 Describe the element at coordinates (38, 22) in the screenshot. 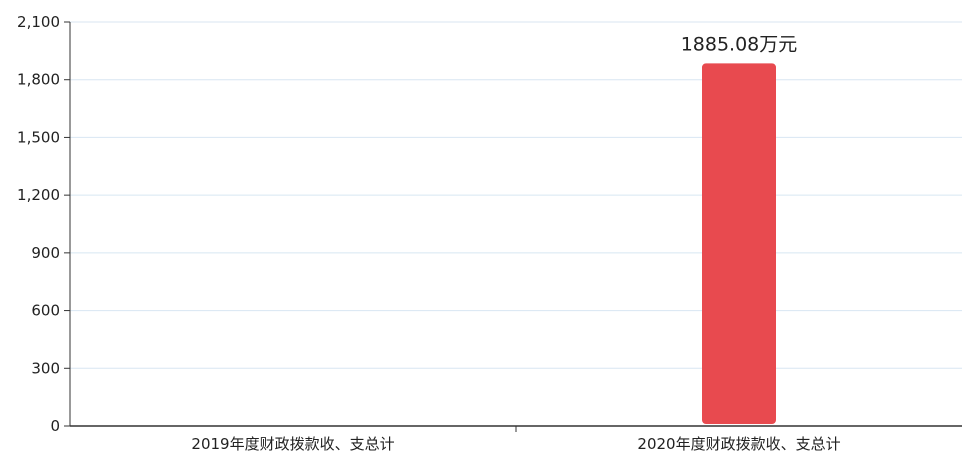

I see `y-tick-label: 2,100` at that location.